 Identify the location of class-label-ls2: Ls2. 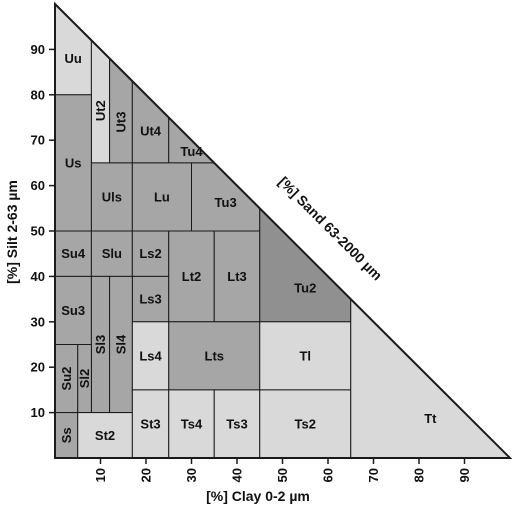
(150, 253).